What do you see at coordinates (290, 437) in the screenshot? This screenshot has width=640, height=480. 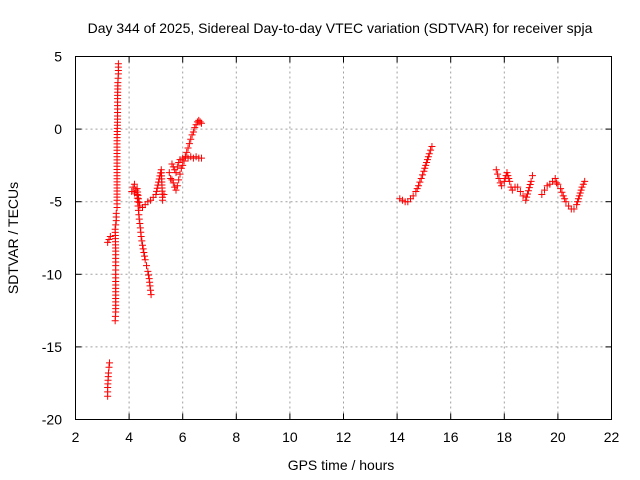 I see `x-tick-label: 10` at bounding box center [290, 437].